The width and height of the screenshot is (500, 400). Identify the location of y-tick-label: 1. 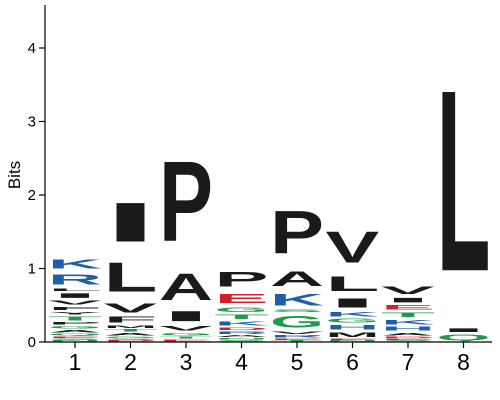
(32, 269).